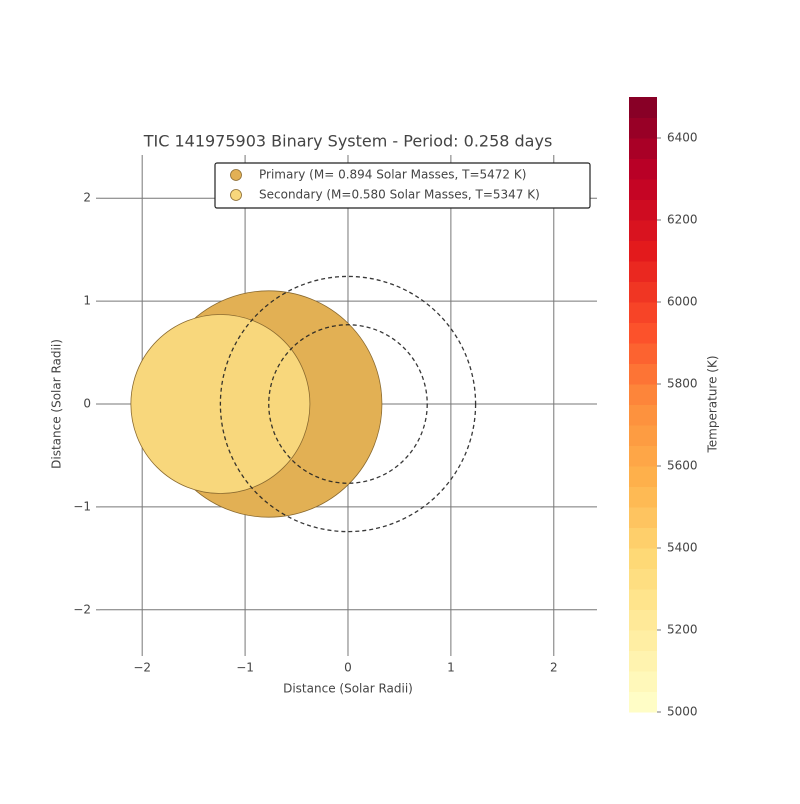 This screenshot has height=804, width=800. I want to click on colorbar-tick-label: 6200, so click(682, 220).